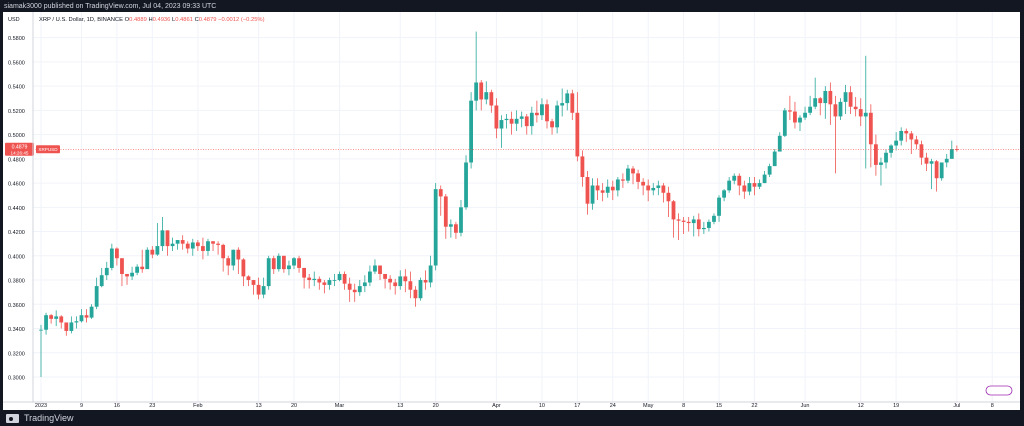 The image size is (1024, 426). What do you see at coordinates (16, 160) in the screenshot?
I see `y-tick-label: 0.4800` at bounding box center [16, 160].